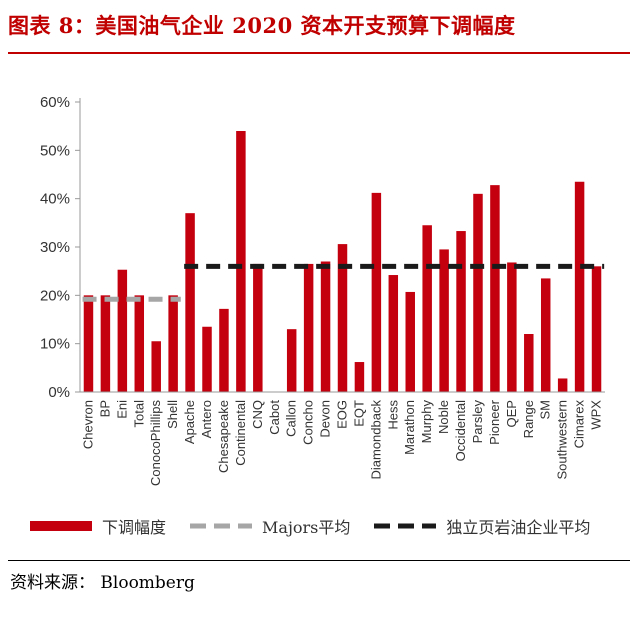  Describe the element at coordinates (545, 410) in the screenshot. I see `category-label: SM` at that location.